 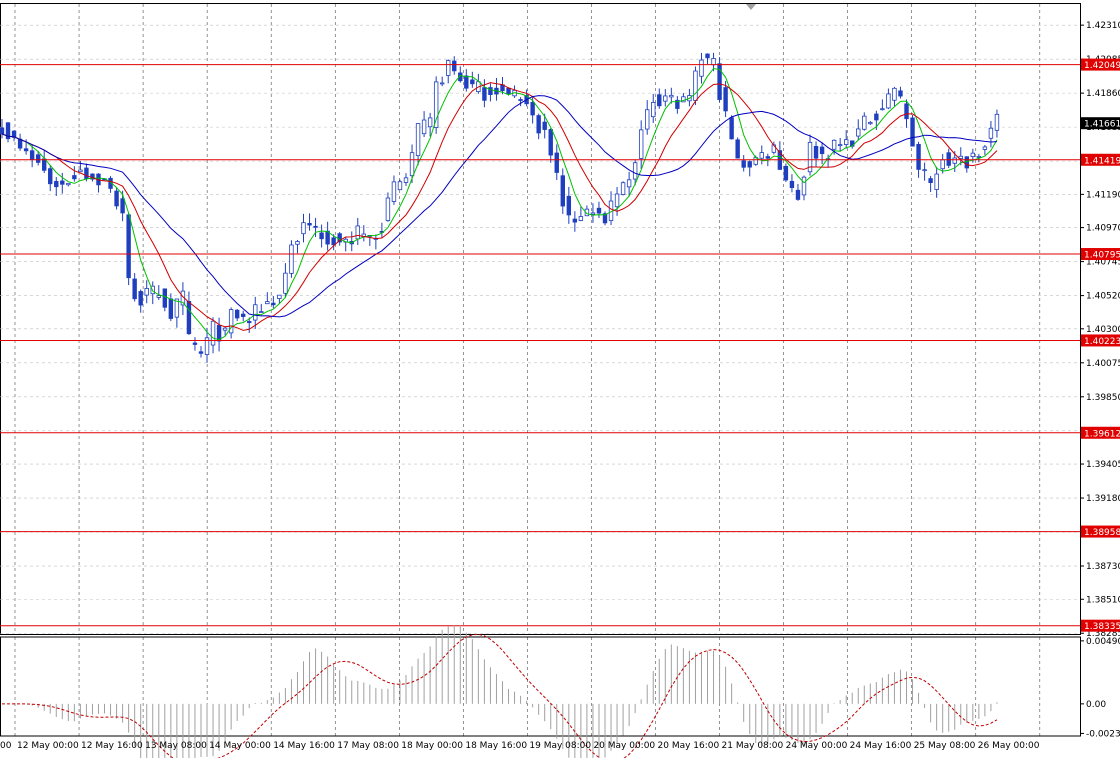 What do you see at coordinates (1103, 364) in the screenshot?
I see `price-tick-label: 1.40075` at bounding box center [1103, 364].